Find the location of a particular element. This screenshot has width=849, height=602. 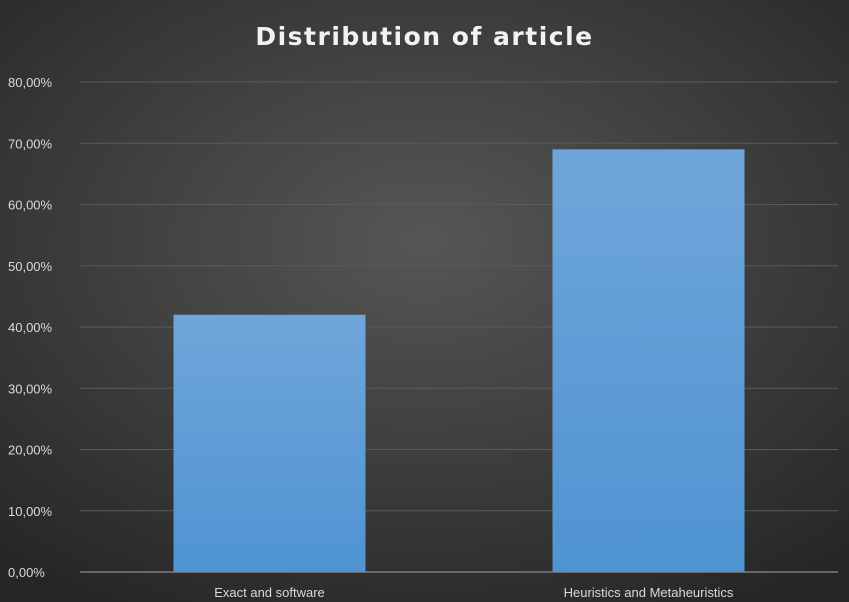

y-tick-label: 60,00% is located at coordinates (30, 205).